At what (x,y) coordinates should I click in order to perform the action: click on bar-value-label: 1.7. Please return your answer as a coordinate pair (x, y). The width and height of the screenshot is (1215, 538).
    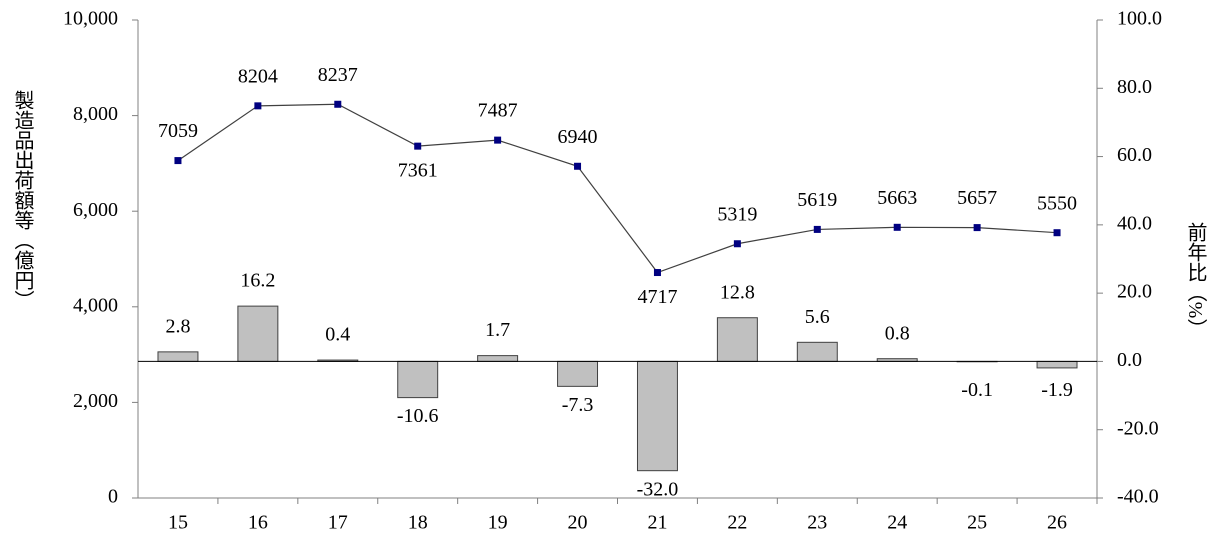
    Looking at the image, I should click on (497, 330).